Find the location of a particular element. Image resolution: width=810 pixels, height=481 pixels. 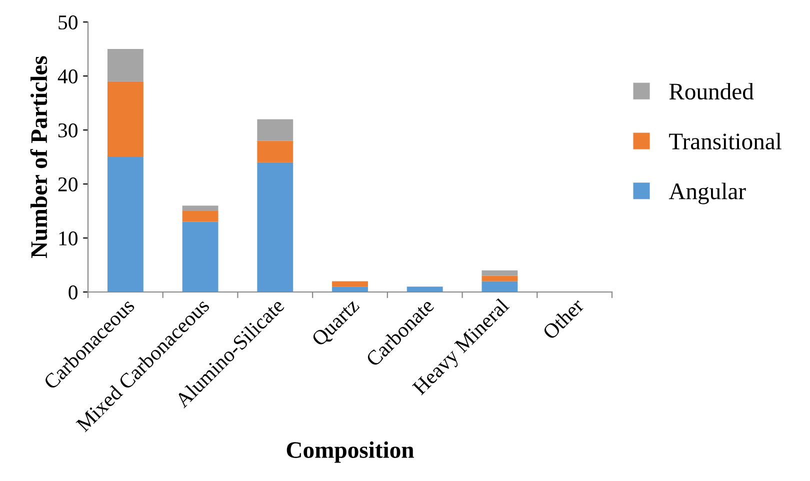

y-tick-label: 40 is located at coordinates (68, 76).